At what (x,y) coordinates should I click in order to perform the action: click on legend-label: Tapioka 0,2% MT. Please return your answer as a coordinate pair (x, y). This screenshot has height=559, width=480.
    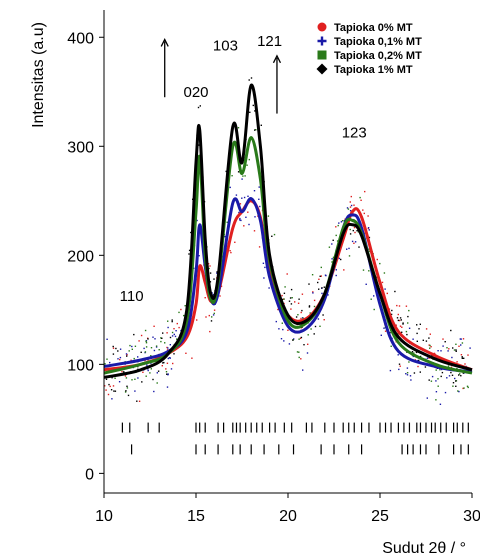
    Looking at the image, I should click on (378, 56).